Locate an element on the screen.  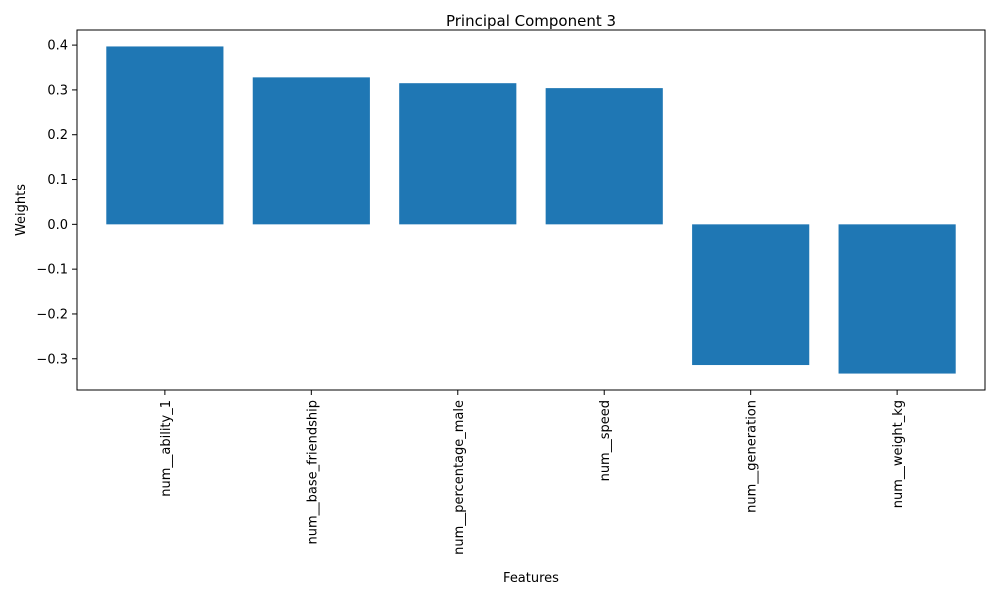
y-tick-label: 0.0 is located at coordinates (57, 225).